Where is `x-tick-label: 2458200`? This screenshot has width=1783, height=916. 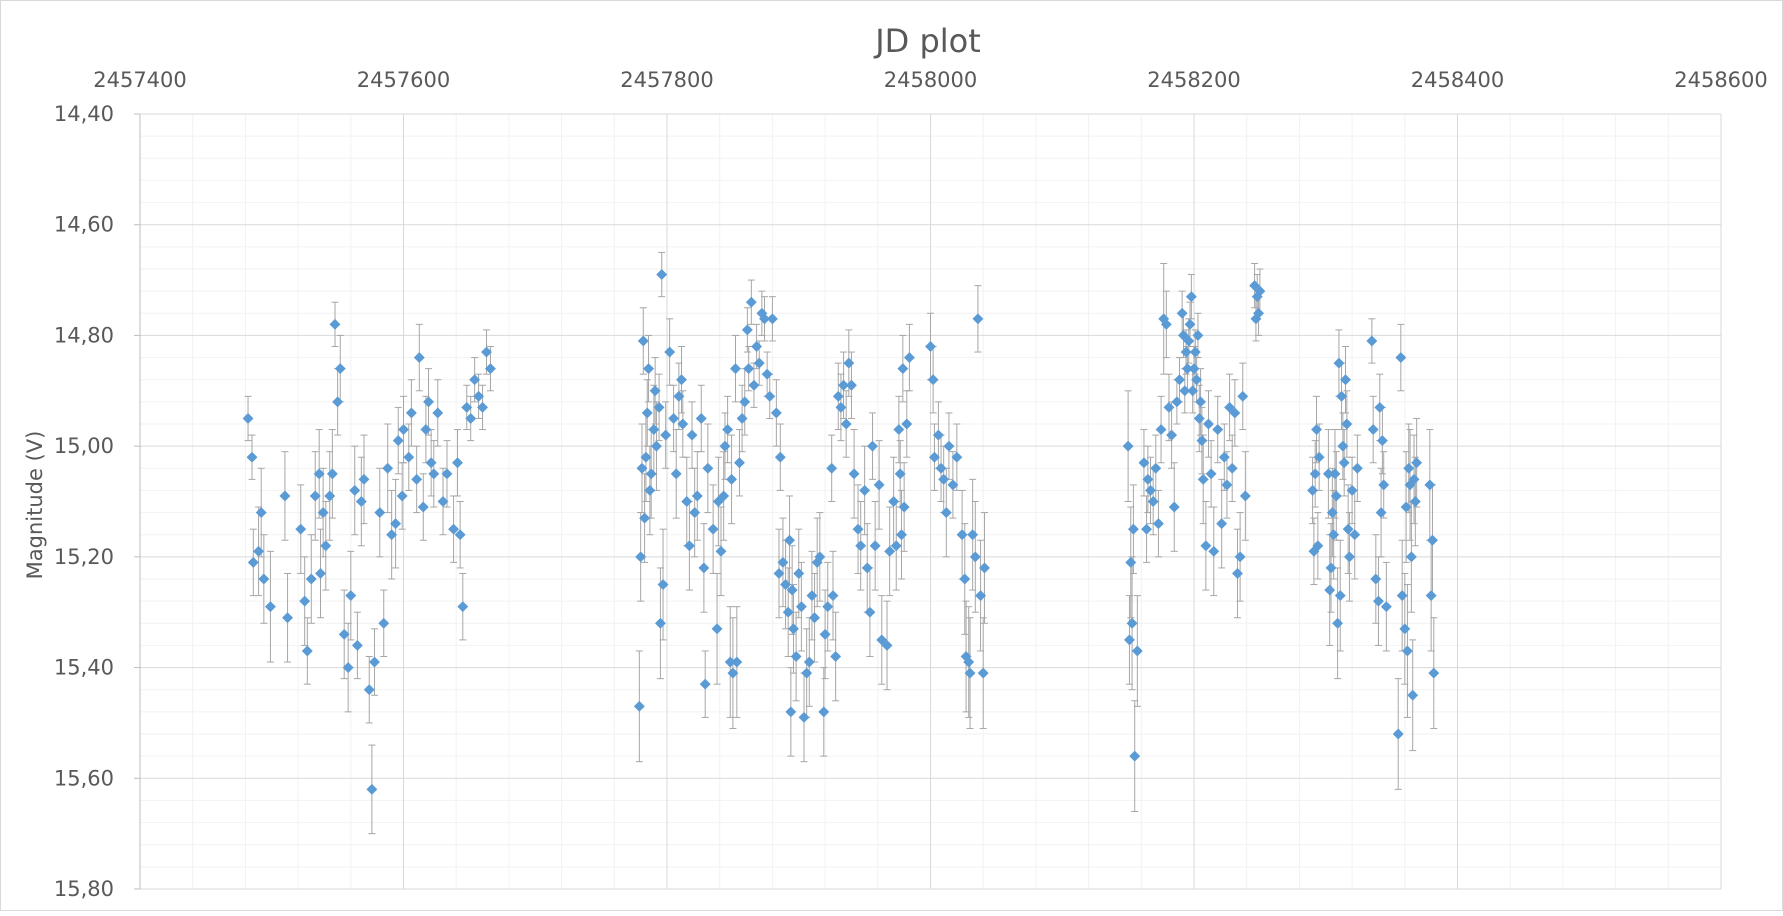
x-tick-label: 2458200 is located at coordinates (1194, 80).